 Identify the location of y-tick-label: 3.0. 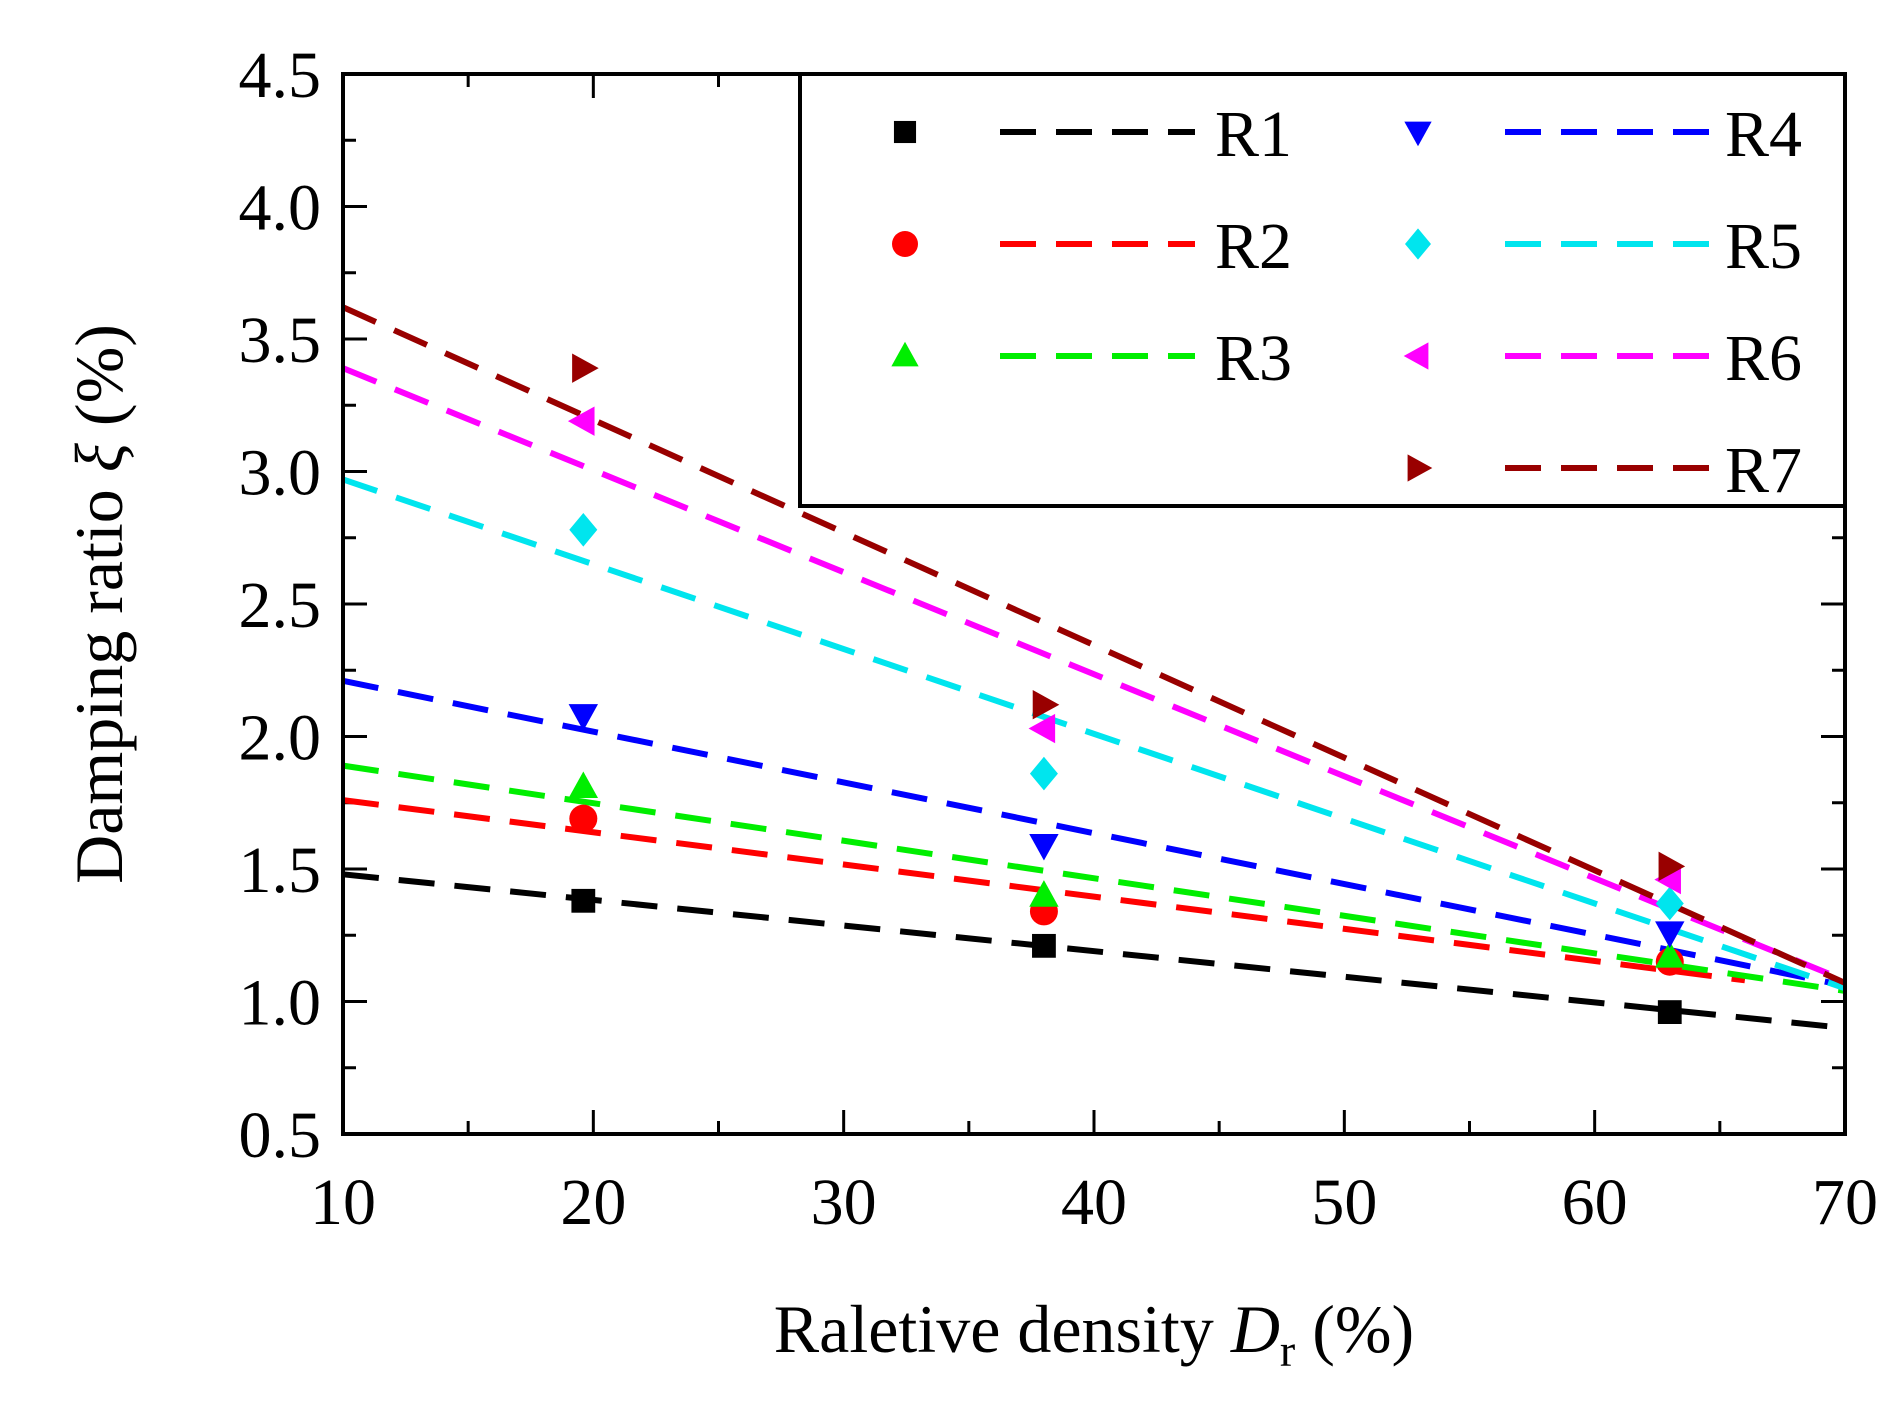
(280, 473).